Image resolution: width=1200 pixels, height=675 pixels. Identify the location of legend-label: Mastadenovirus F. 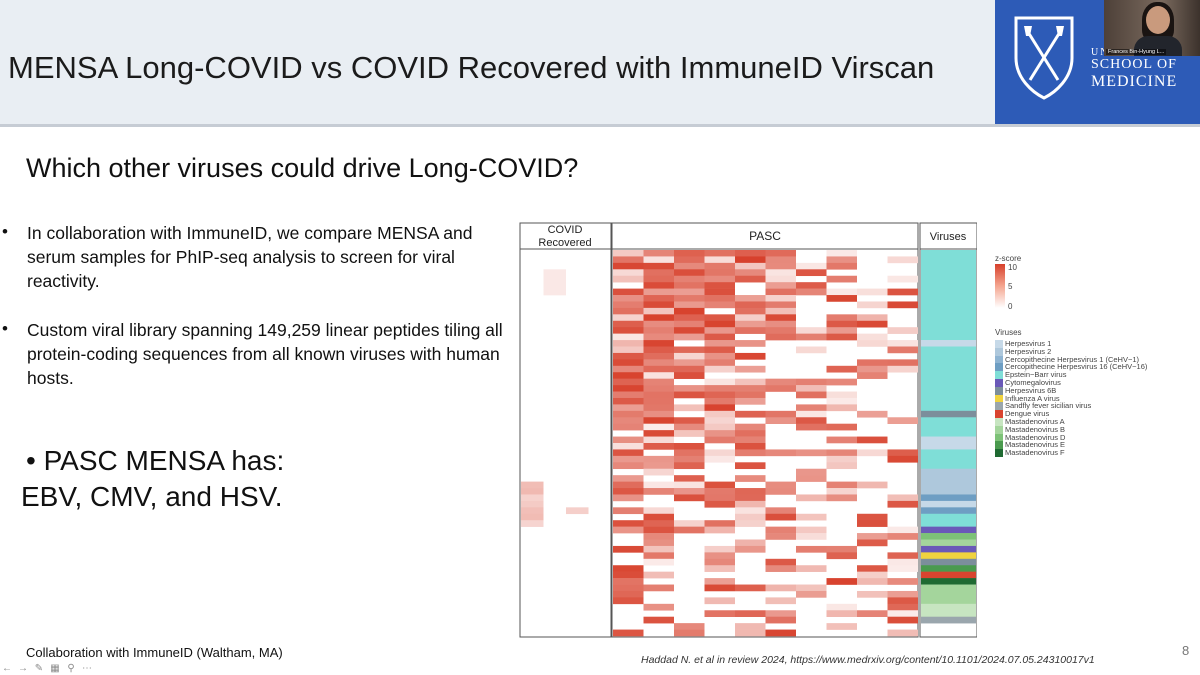
(1035, 453).